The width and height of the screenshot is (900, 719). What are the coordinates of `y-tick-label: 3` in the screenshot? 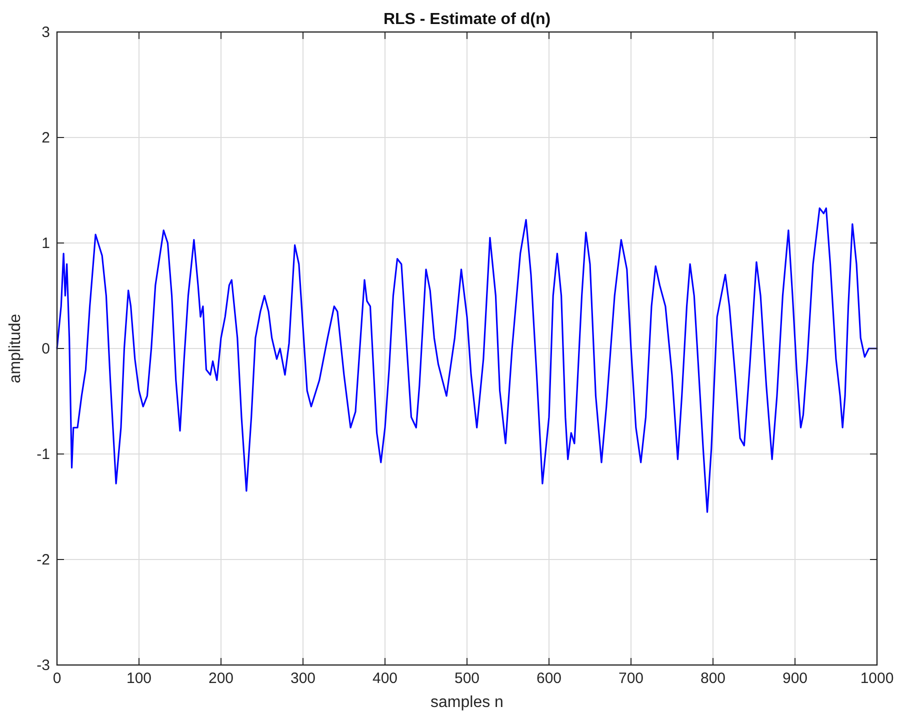 It's located at (46, 32).